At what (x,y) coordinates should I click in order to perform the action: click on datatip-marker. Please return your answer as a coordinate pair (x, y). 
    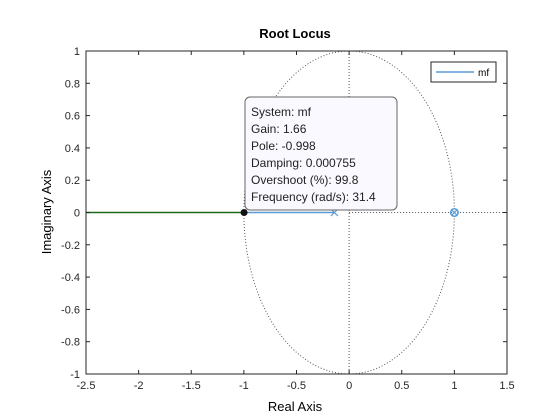
    Looking at the image, I should click on (244, 212).